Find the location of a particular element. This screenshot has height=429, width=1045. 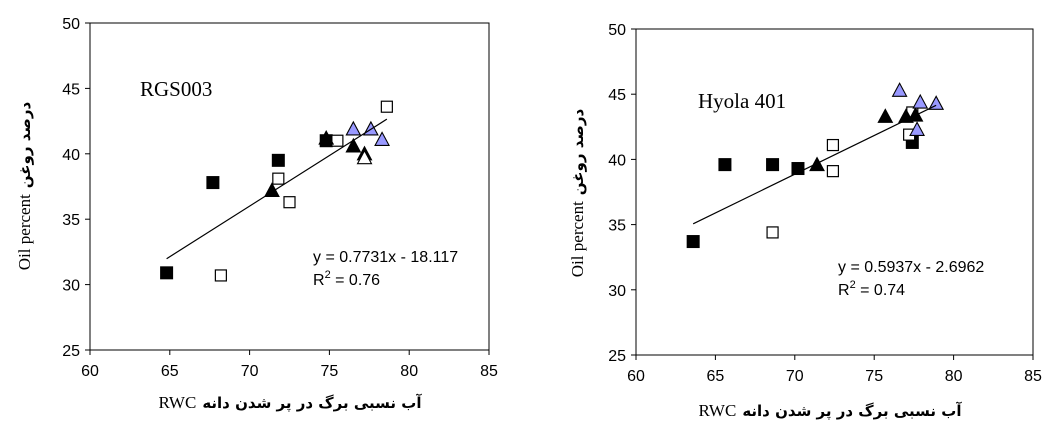

y-tick-label-2: 25 is located at coordinates (617, 356).